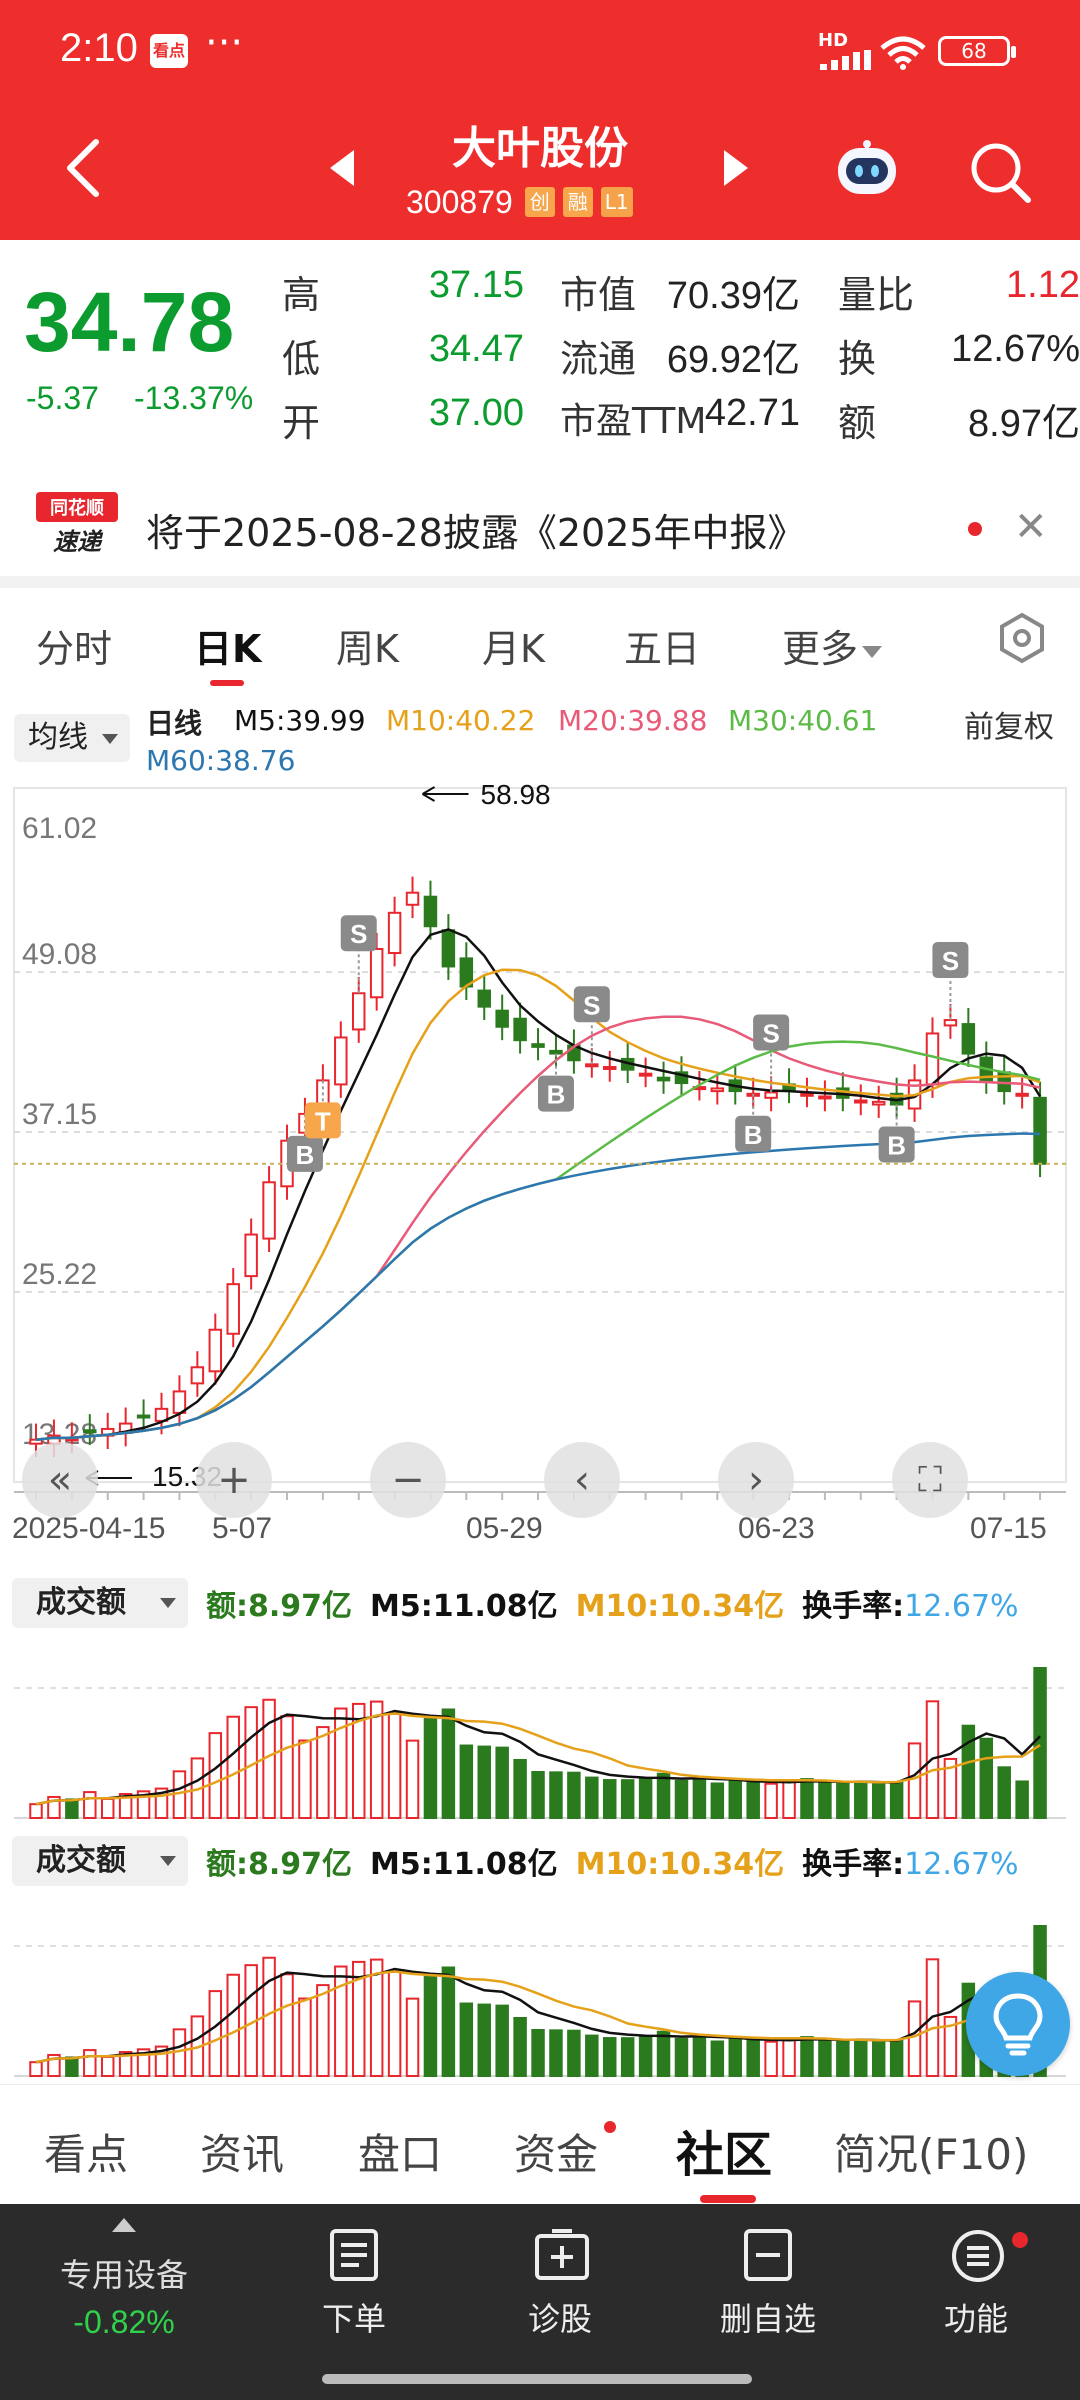  What do you see at coordinates (976, 2288) in the screenshot?
I see `functions-button: 功能` at bounding box center [976, 2288].